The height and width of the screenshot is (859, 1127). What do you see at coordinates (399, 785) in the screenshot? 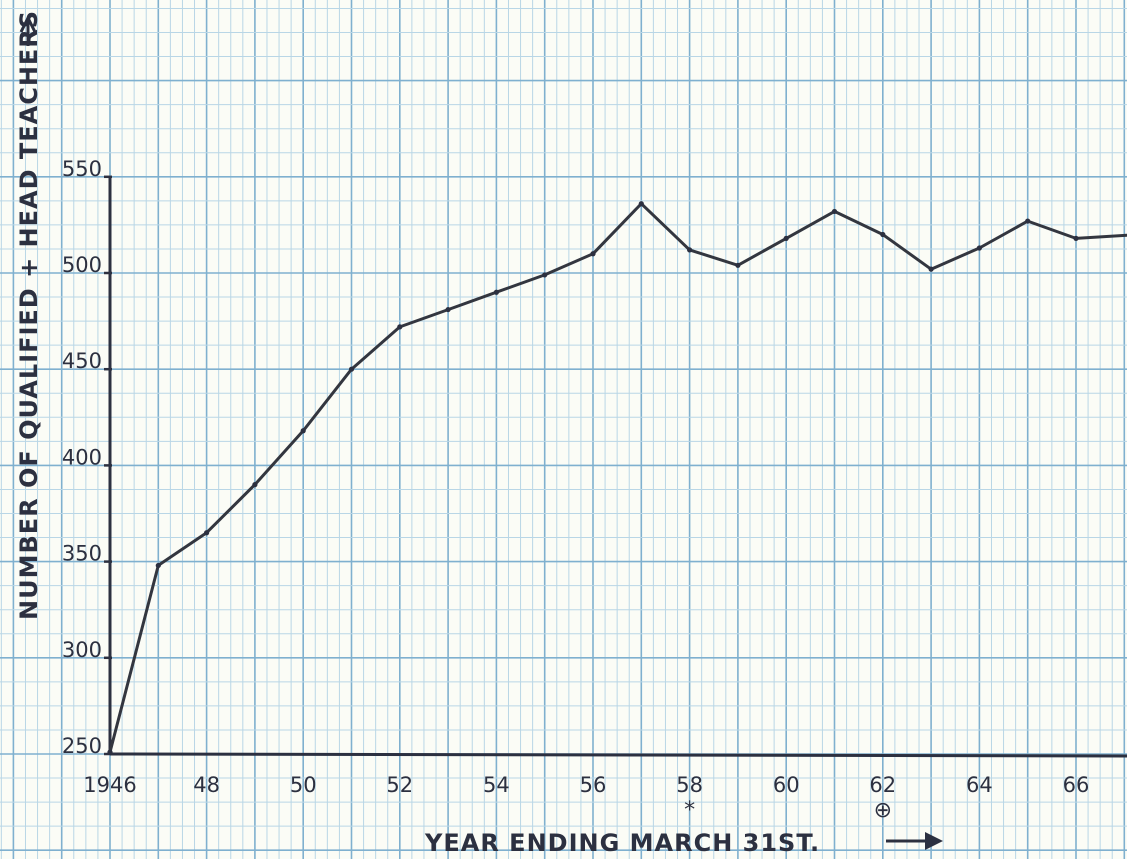
I see `x-tick-label: 52` at bounding box center [399, 785].